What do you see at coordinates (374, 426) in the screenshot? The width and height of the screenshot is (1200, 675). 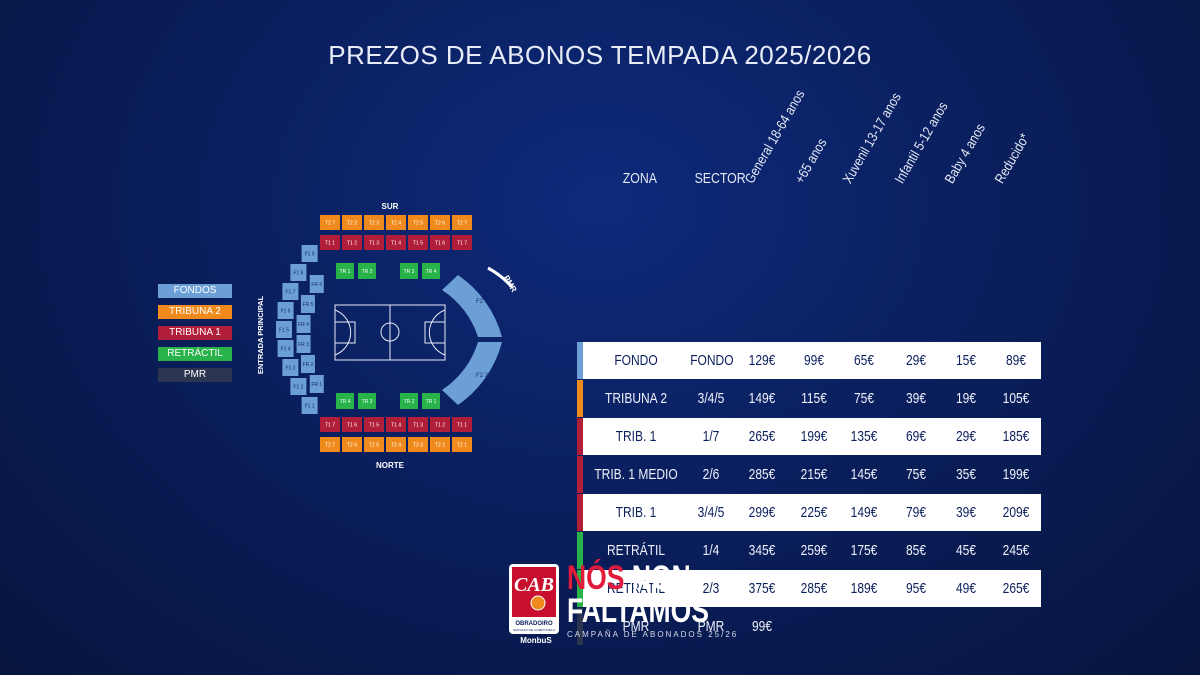 I see `seat-tribuna1-label: T1 5` at bounding box center [374, 426].